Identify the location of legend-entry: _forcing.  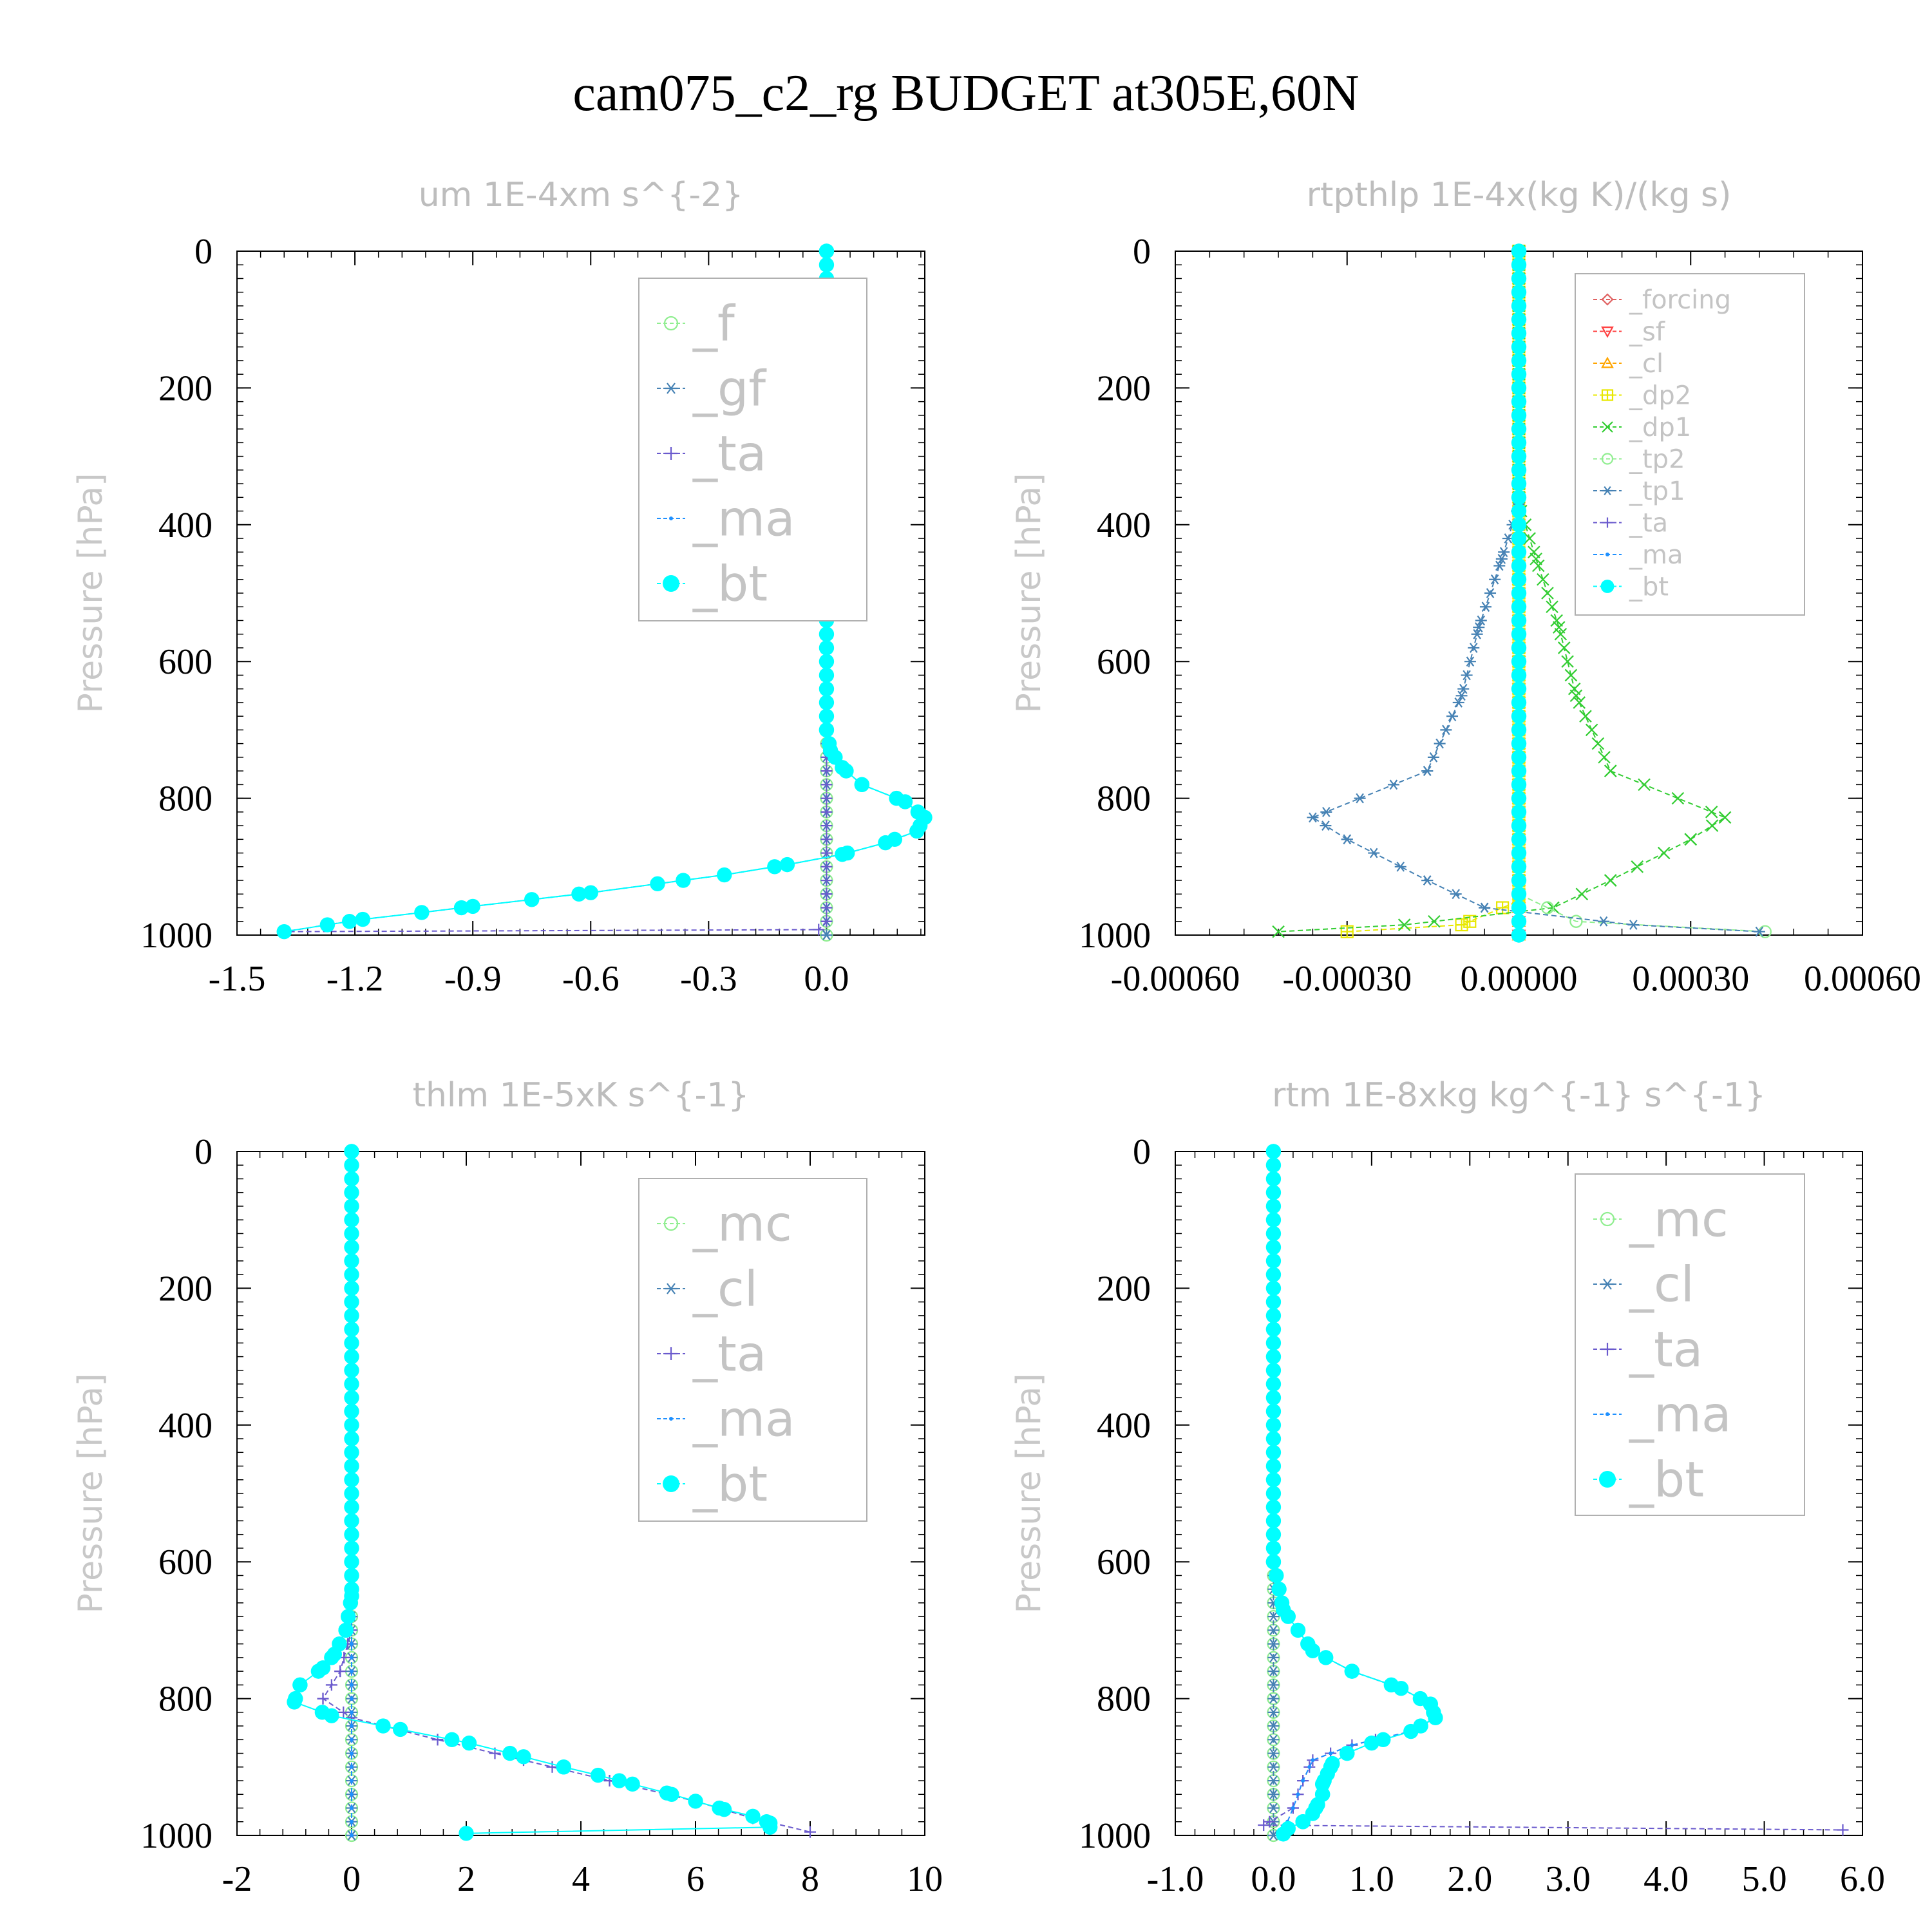
(1662, 300).